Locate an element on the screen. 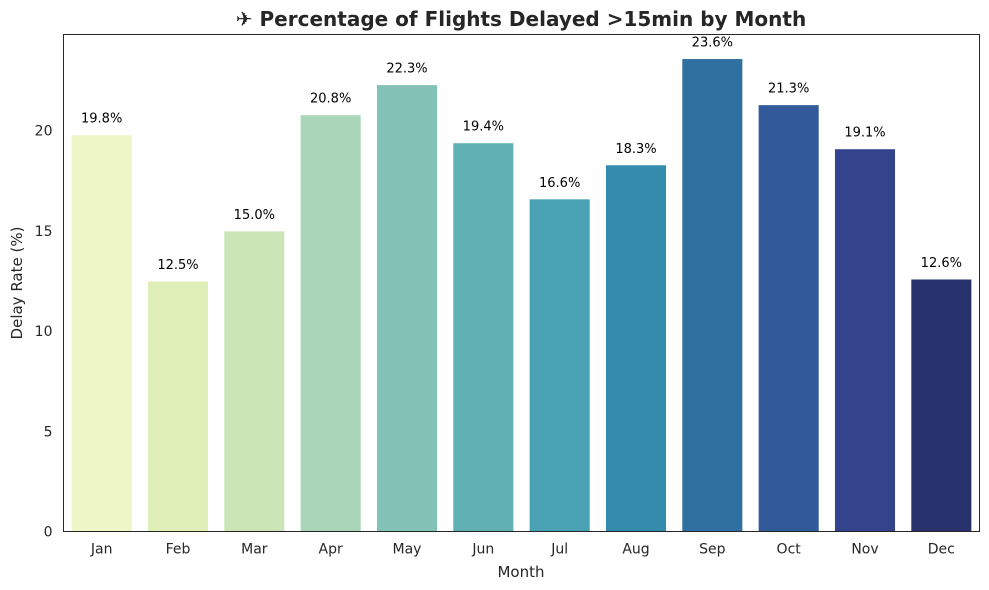  data-label-nov: 19.1% is located at coordinates (864, 133).